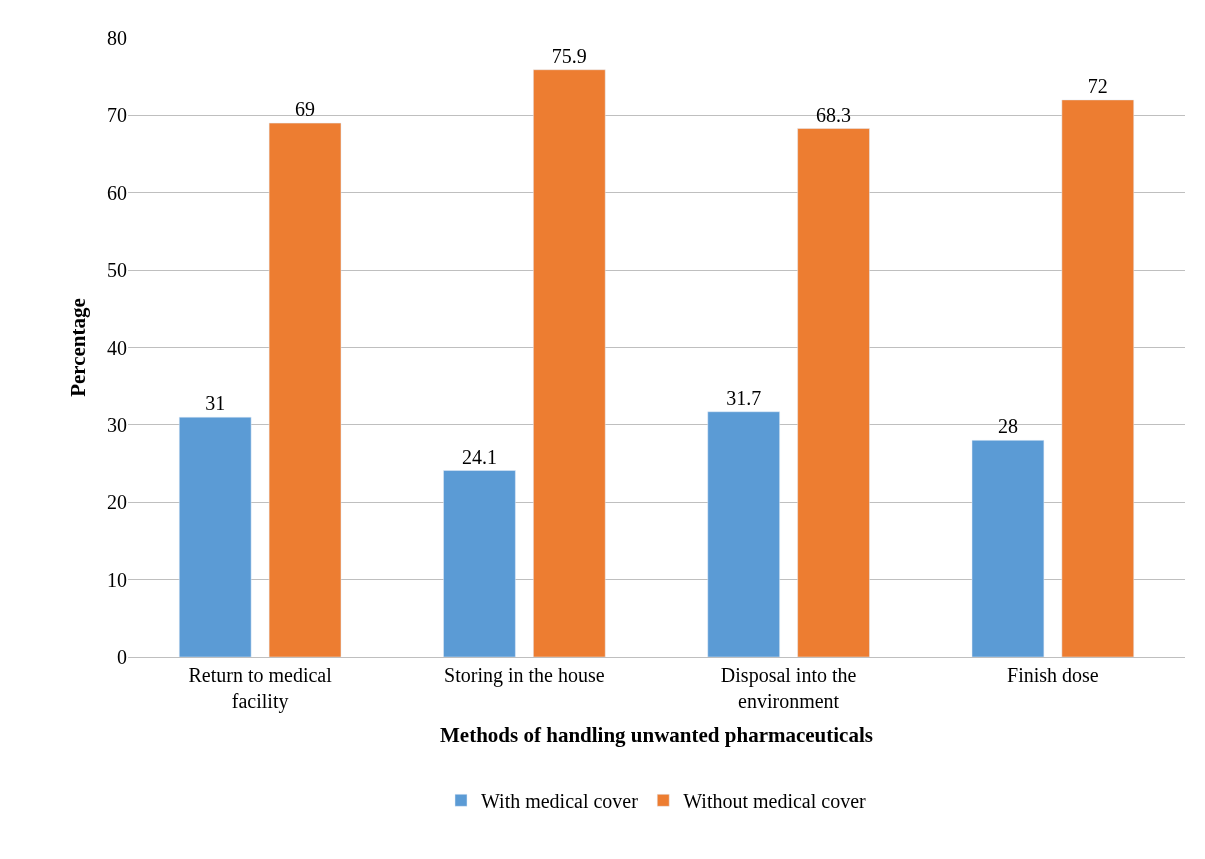 The image size is (1205, 859). What do you see at coordinates (305, 109) in the screenshot?
I see `data-label: 69` at bounding box center [305, 109].